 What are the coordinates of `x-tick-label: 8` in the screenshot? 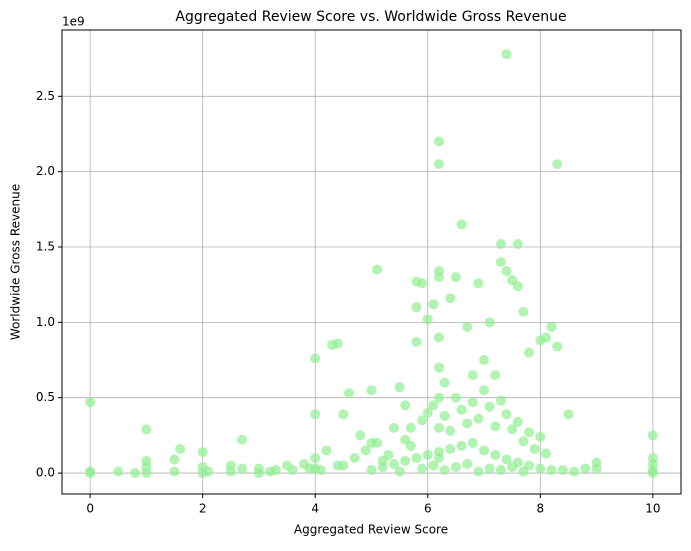 It's located at (540, 509).